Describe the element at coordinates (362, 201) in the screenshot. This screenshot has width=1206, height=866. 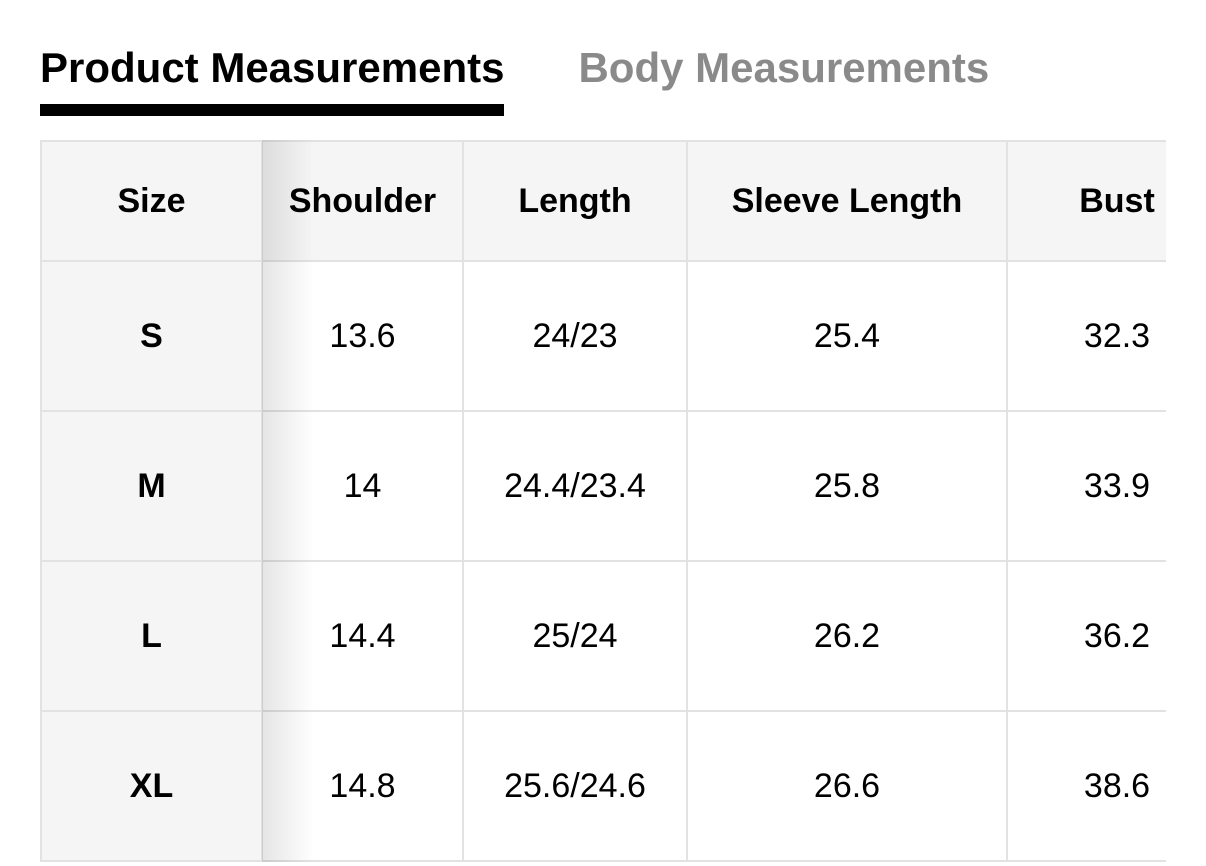
I see `column-header-shoulder: Shoulder` at that location.